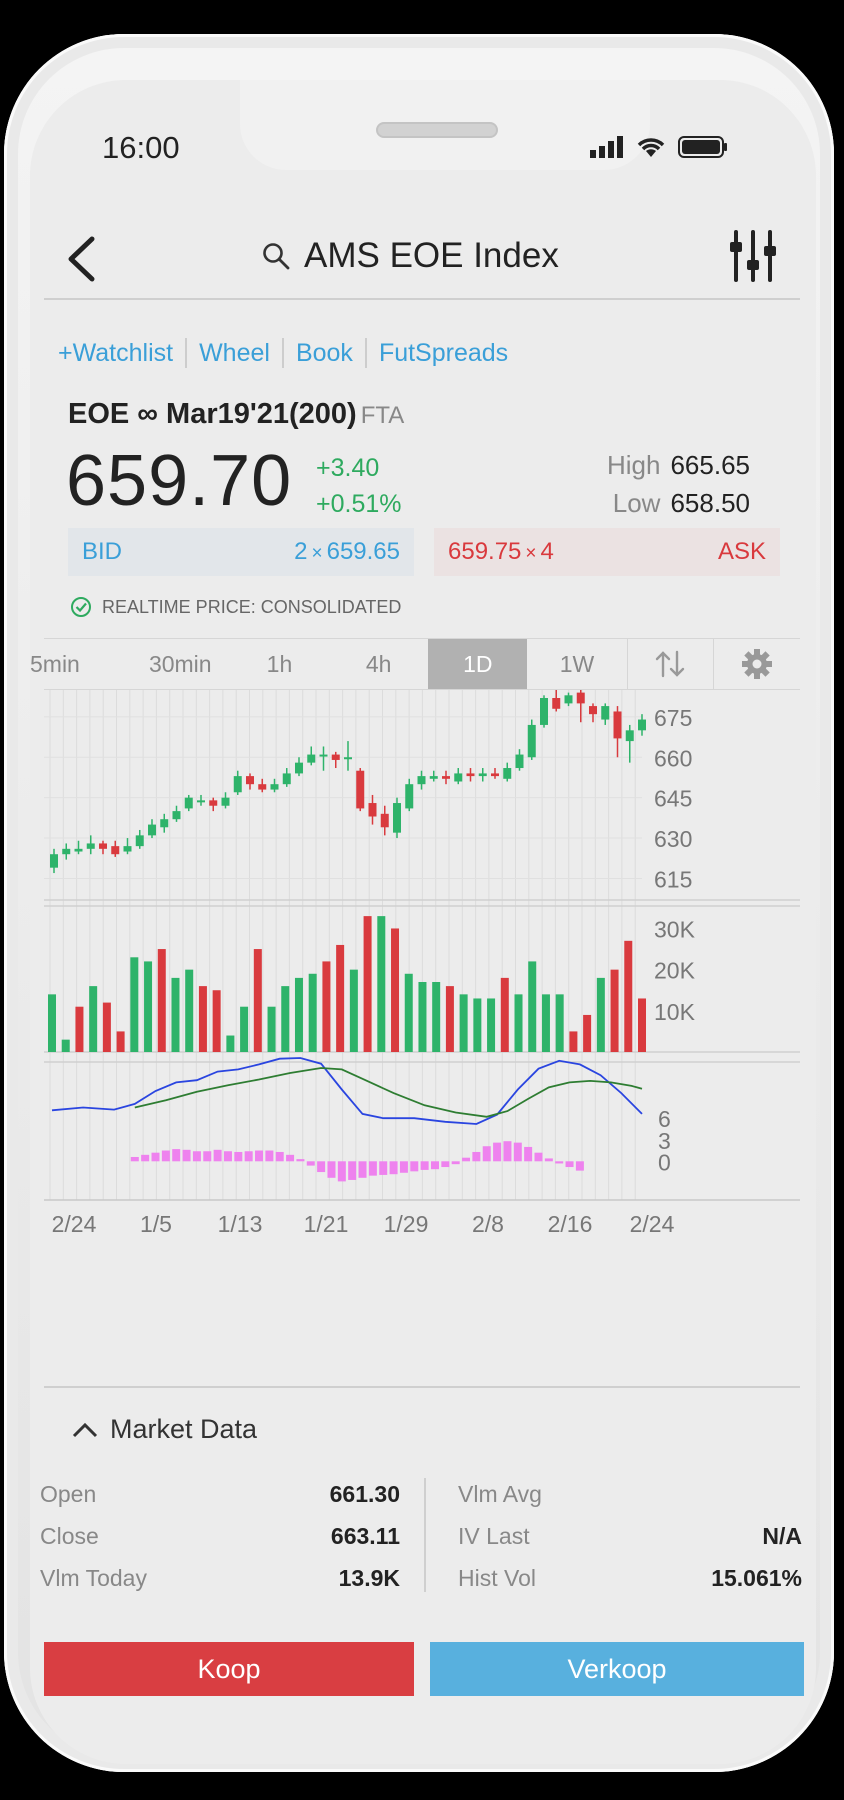 This screenshot has width=844, height=1800. Describe the element at coordinates (382, 415) in the screenshot. I see `exchange-label: FTA` at that location.